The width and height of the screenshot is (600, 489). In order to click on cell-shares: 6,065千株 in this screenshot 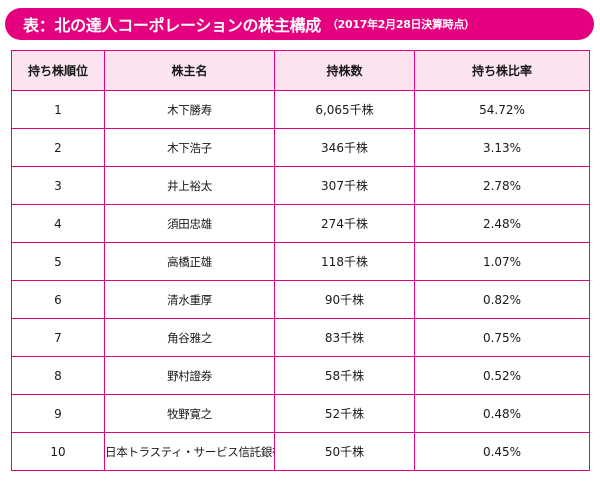, I will do `click(344, 109)`.